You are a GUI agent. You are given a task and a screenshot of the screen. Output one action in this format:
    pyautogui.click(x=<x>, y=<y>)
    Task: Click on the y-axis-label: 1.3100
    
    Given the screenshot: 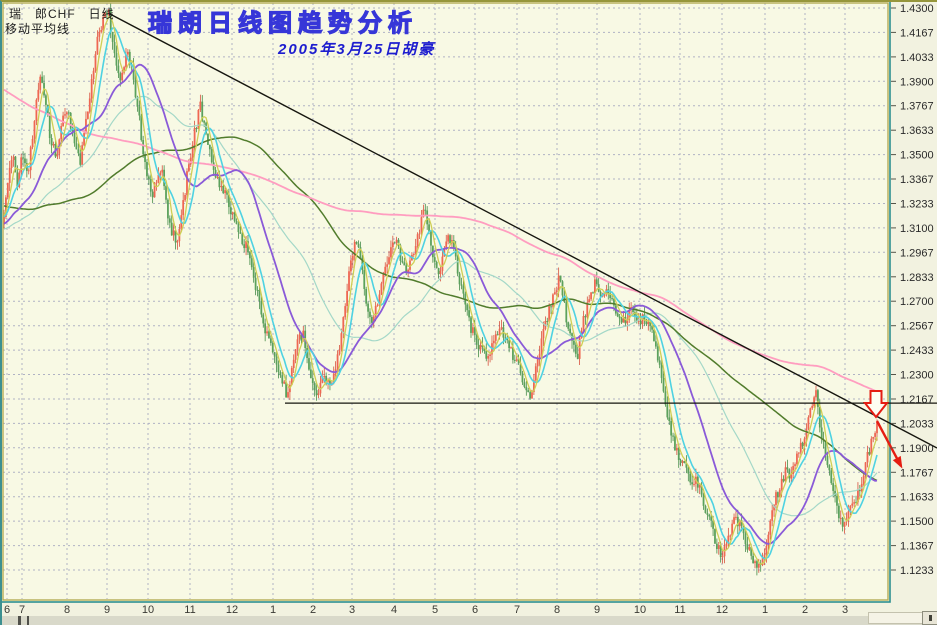 What is the action you would take?
    pyautogui.click(x=917, y=229)
    